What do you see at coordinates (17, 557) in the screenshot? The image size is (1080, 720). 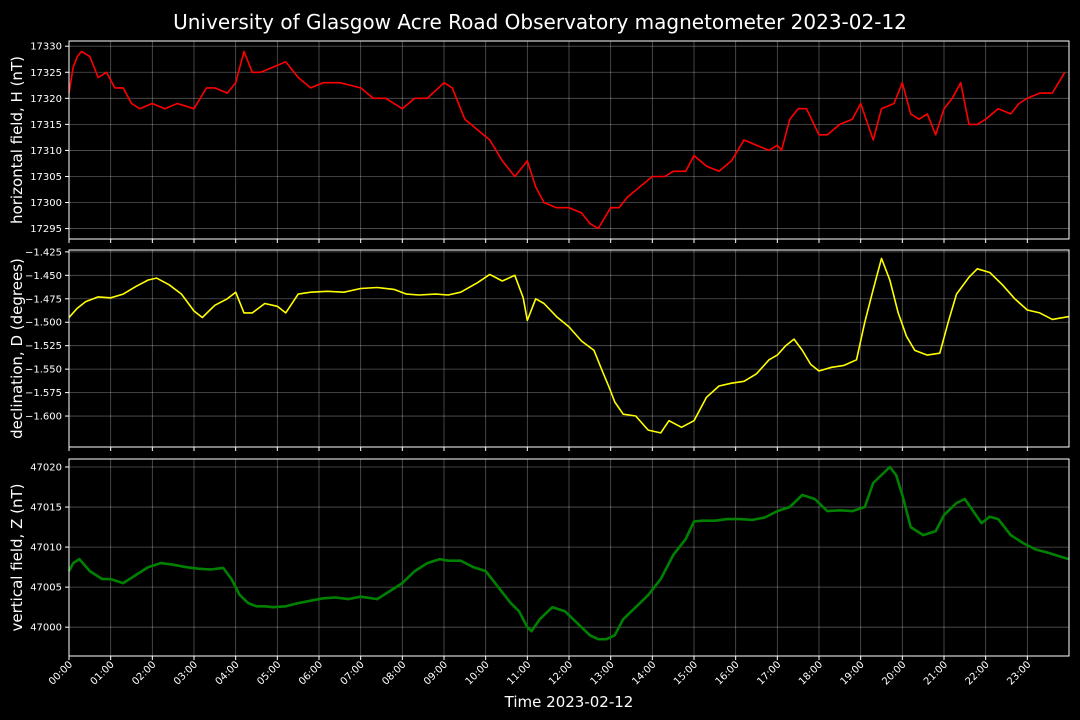 I see `y-axis-label: vertical field, Z (nT)` at bounding box center [17, 557].